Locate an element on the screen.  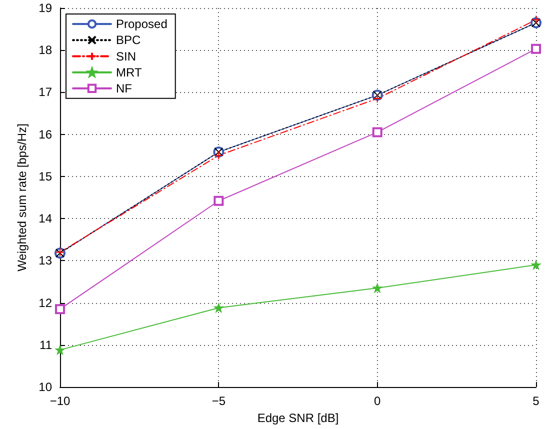
y-tick-label: 18 is located at coordinates (45, 50).